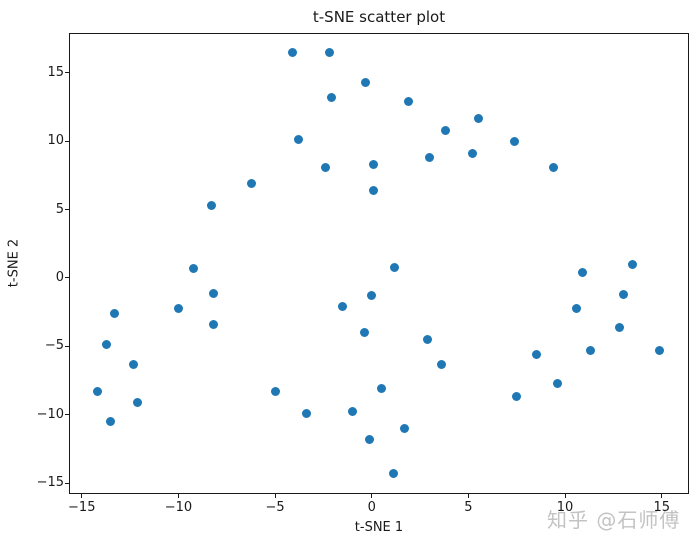  What do you see at coordinates (614, 520) in the screenshot?
I see `watermark: 知乎 @石师傅` at bounding box center [614, 520].